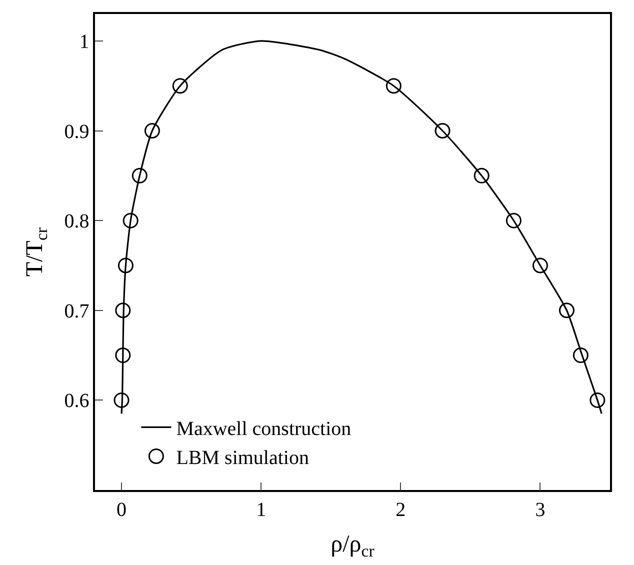 The height and width of the screenshot is (565, 634). What do you see at coordinates (77, 131) in the screenshot?
I see `y-tick-label: 0.9` at bounding box center [77, 131].